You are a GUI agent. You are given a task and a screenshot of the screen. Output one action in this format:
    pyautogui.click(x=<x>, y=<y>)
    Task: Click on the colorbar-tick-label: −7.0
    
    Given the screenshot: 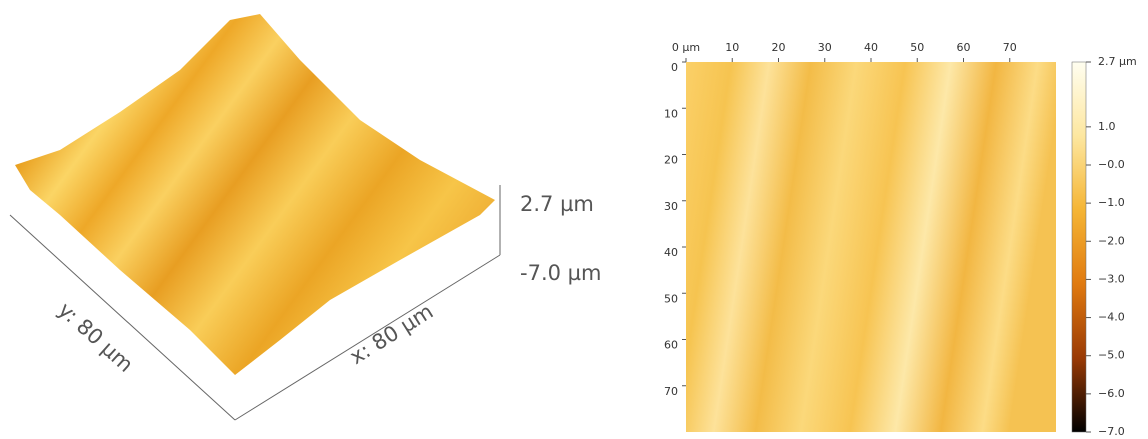 What is the action you would take?
    pyautogui.click(x=1111, y=430)
    